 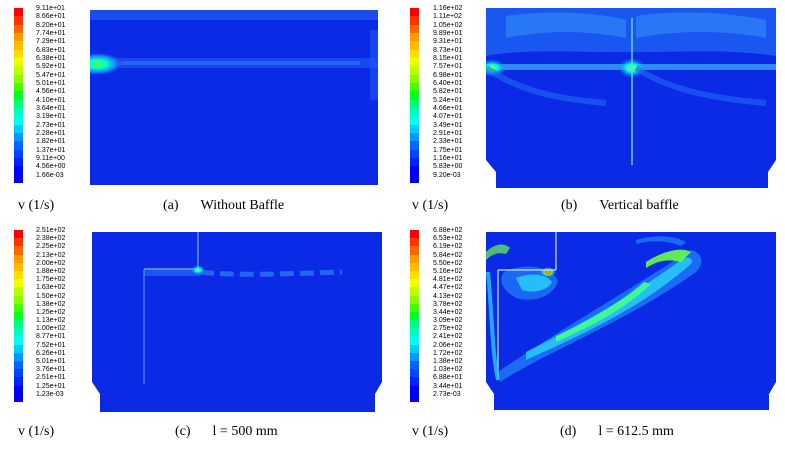 I want to click on legend-value: 3.09e+02, so click(x=448, y=321).